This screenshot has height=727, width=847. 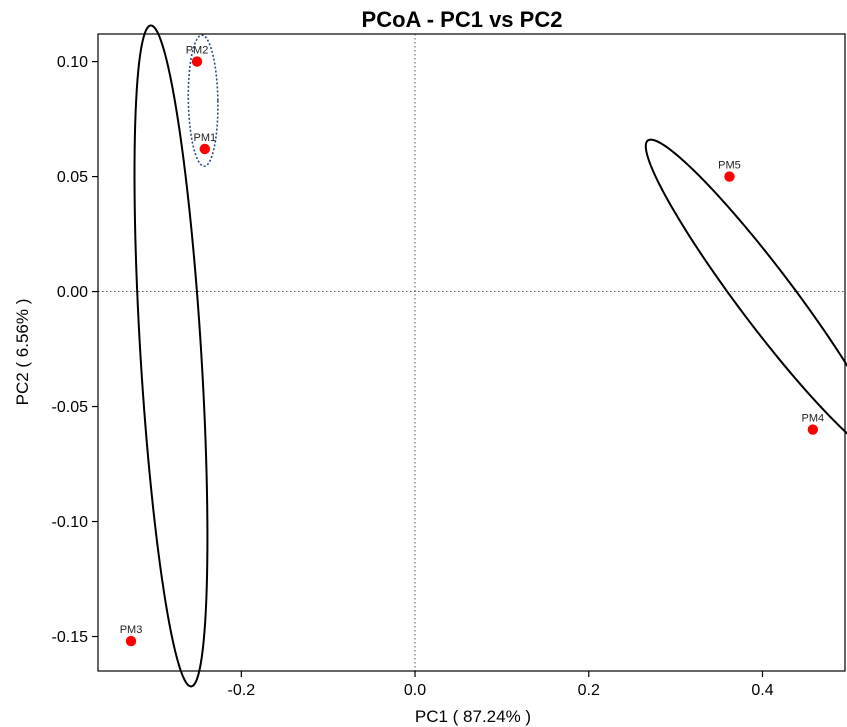 I want to click on y-axis-label: PC2 ( 6.56% ), so click(x=22, y=352).